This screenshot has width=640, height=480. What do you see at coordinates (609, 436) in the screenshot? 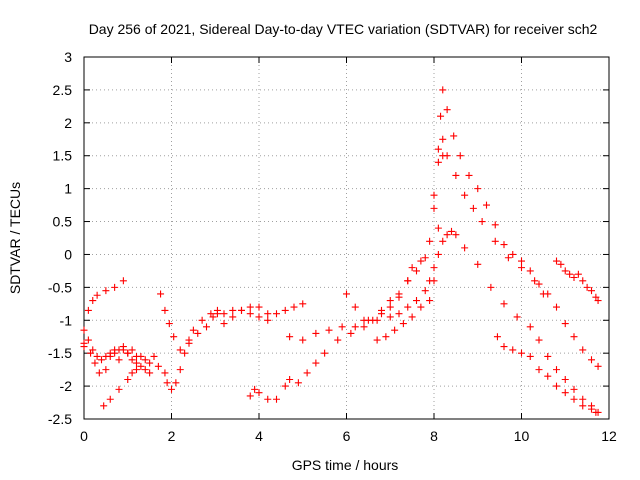
I see `x-tick-label: 12` at bounding box center [609, 436].